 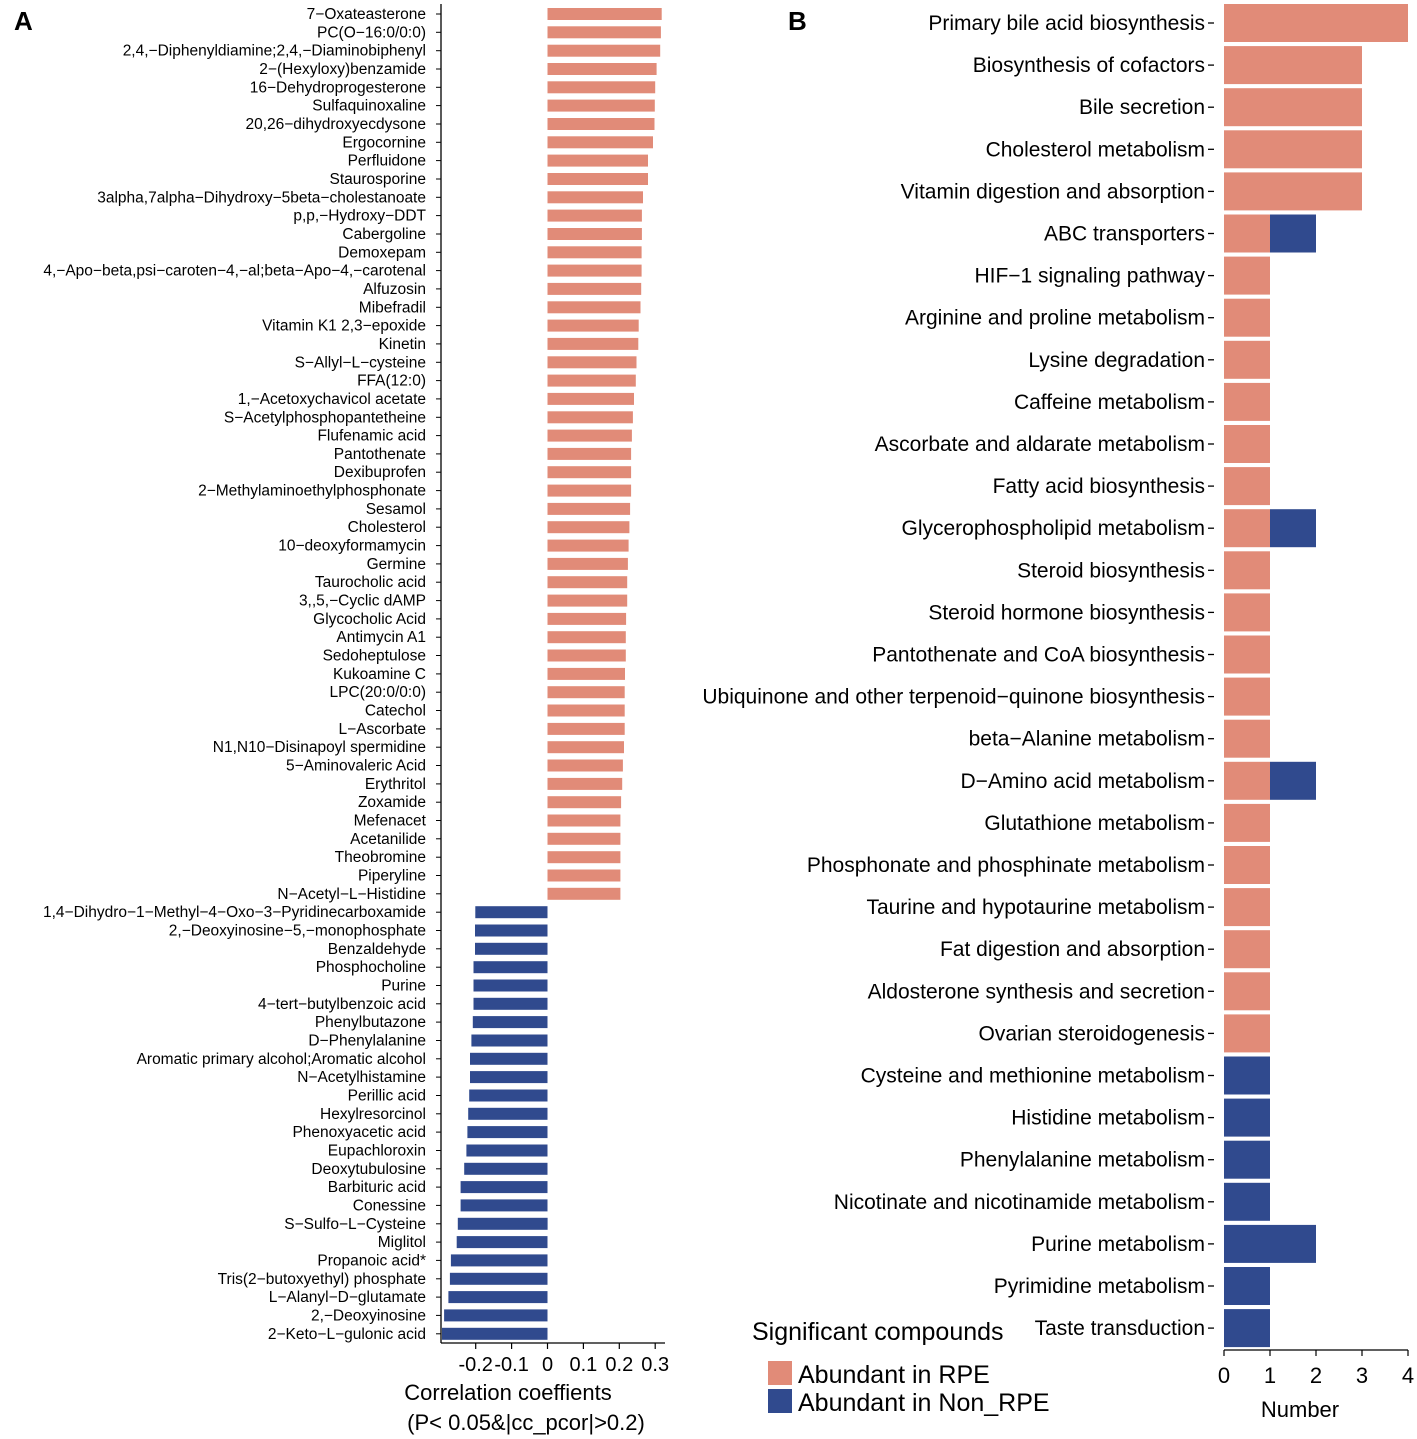 What do you see at coordinates (1247, 1286) in the screenshot?
I see `bar-non-rpe-pyrimidine-metabolism` at bounding box center [1247, 1286].